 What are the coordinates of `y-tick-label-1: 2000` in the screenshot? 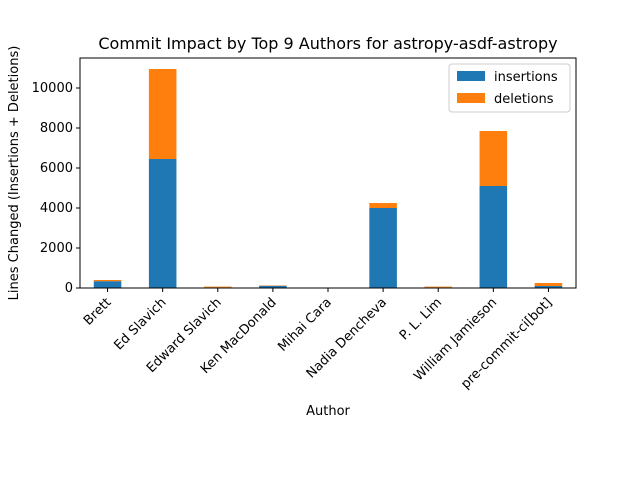 It's located at (56, 248).